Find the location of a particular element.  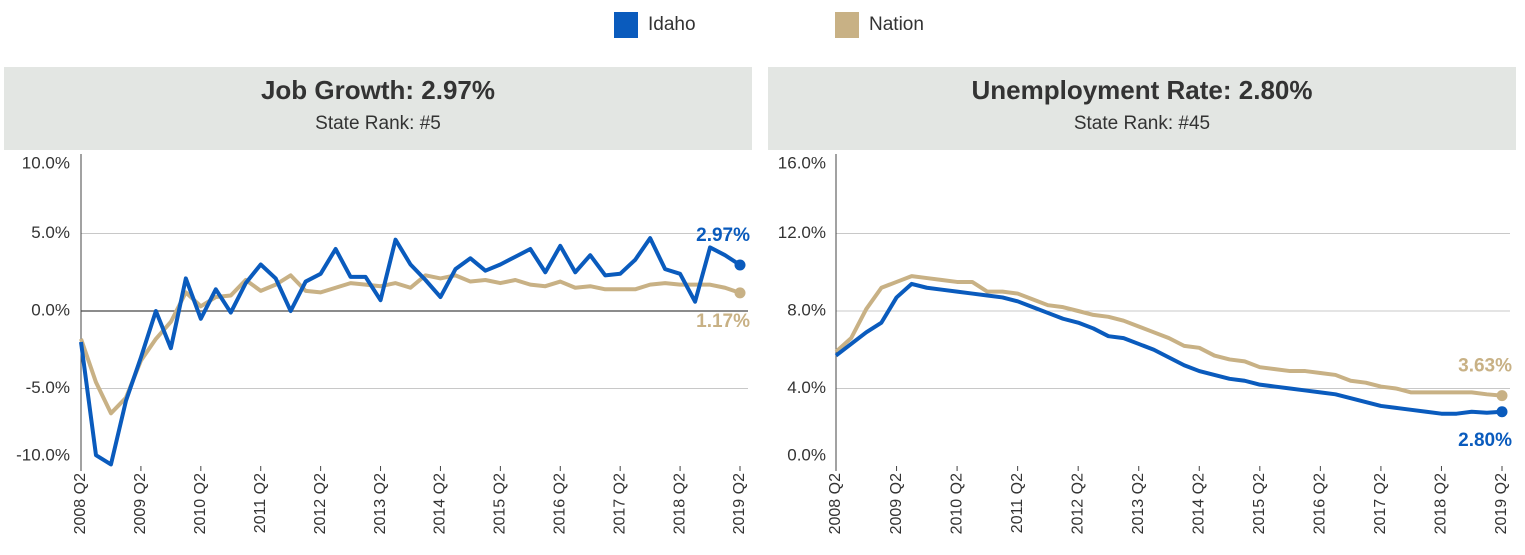

panel-title: Unemployment Rate: 2.80% is located at coordinates (1142, 90).